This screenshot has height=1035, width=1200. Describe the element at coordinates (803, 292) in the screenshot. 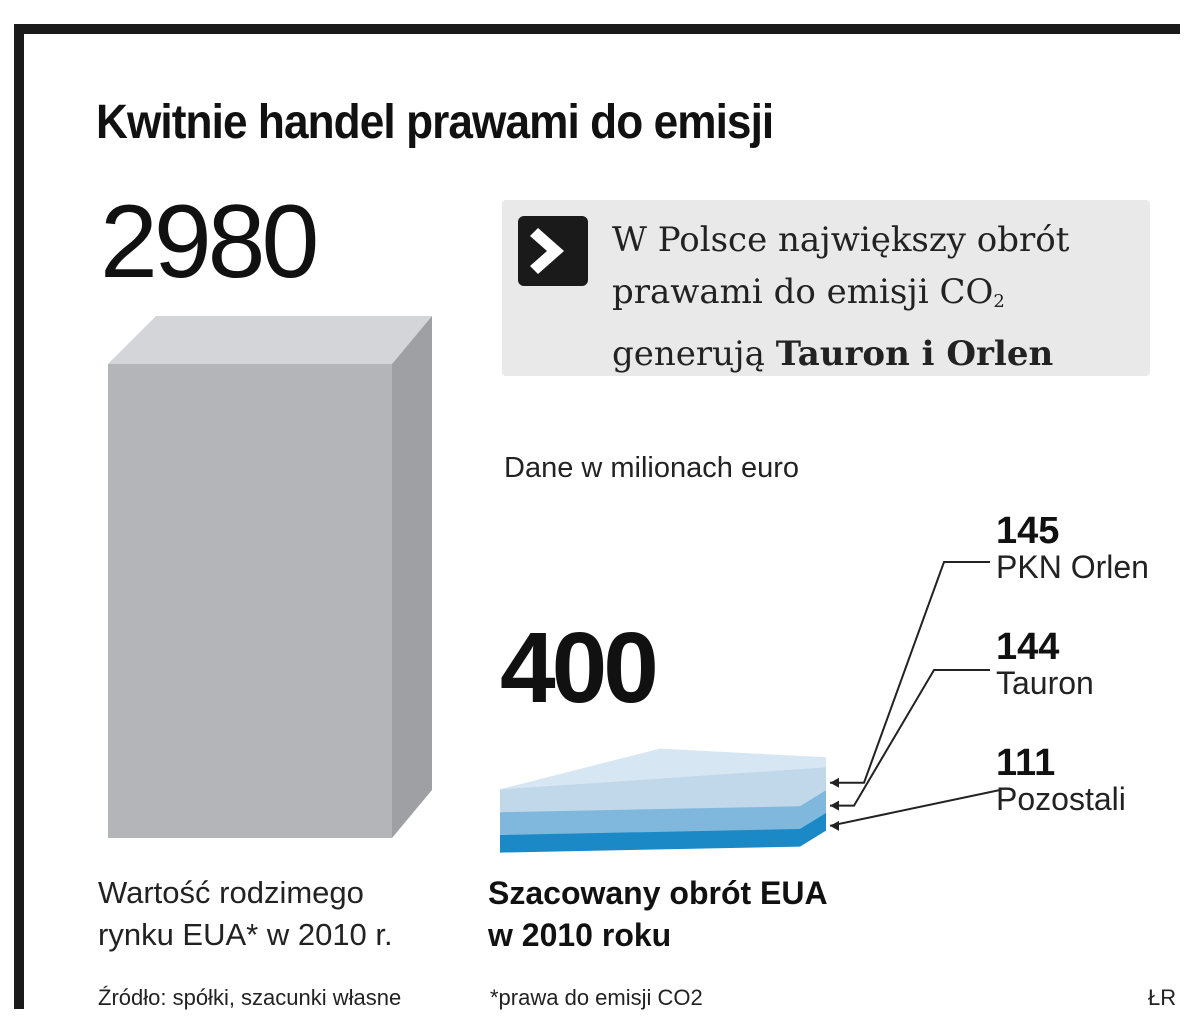

I see `callout-line-2-text: prawami do emisji CO` at that location.